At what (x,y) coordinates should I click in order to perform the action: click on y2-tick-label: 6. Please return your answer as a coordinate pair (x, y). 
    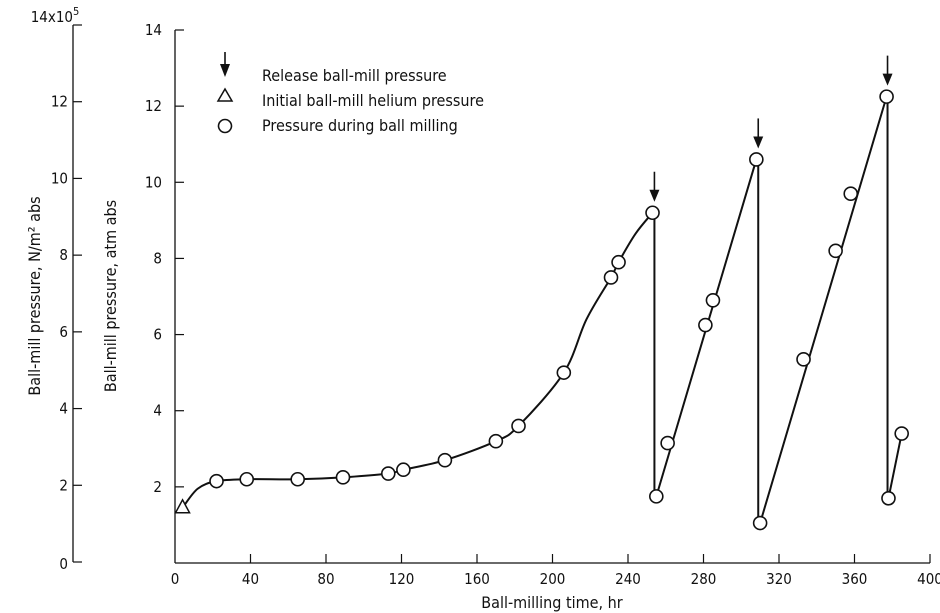
    Looking at the image, I should click on (63, 332).